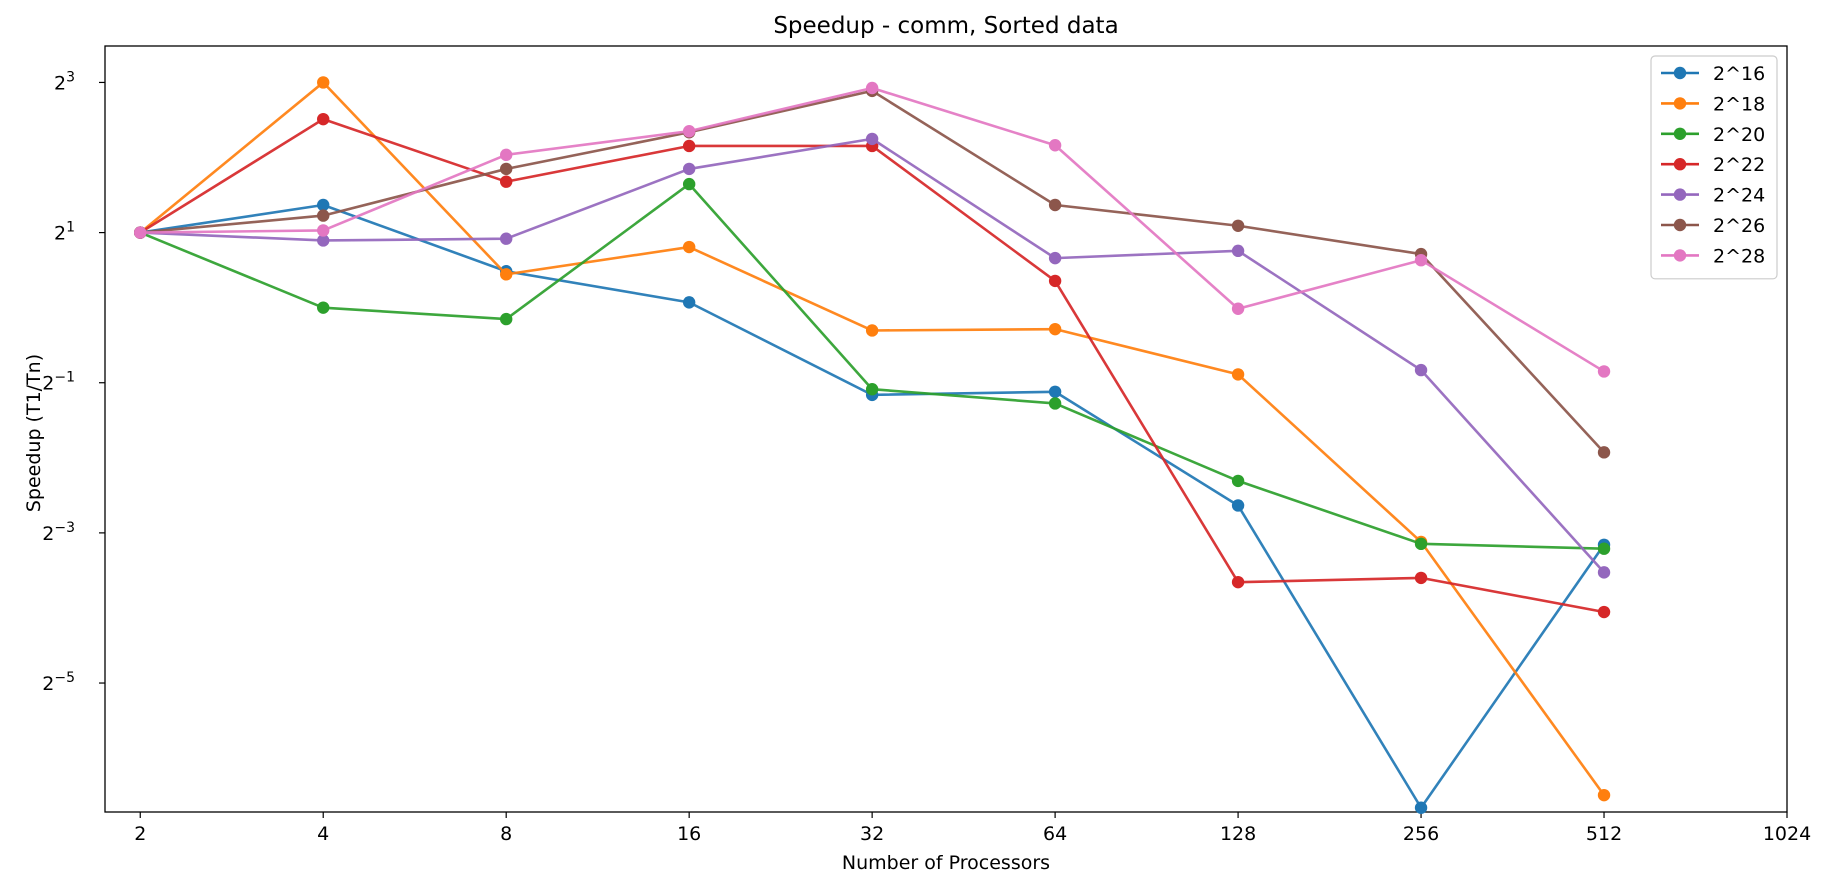  I want to click on x-axis-label: Number of Processors, so click(946, 863).